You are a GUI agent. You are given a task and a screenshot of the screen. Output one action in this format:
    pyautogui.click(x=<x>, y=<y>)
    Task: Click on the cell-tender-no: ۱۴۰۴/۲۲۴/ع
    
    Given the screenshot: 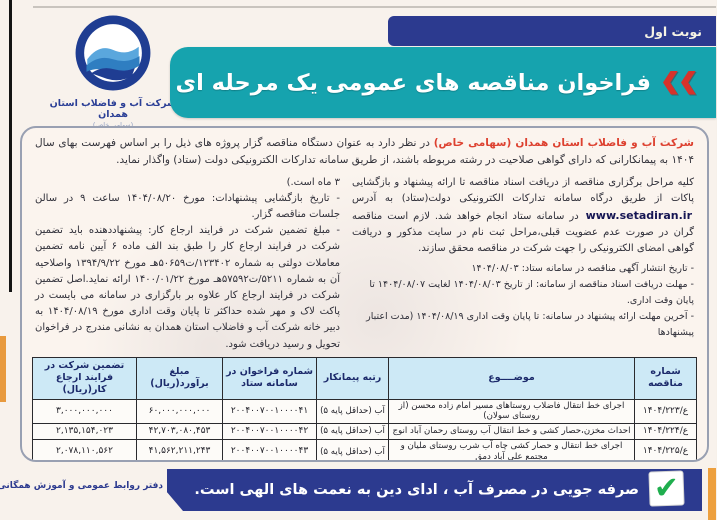 What is the action you would take?
    pyautogui.click(x=666, y=432)
    